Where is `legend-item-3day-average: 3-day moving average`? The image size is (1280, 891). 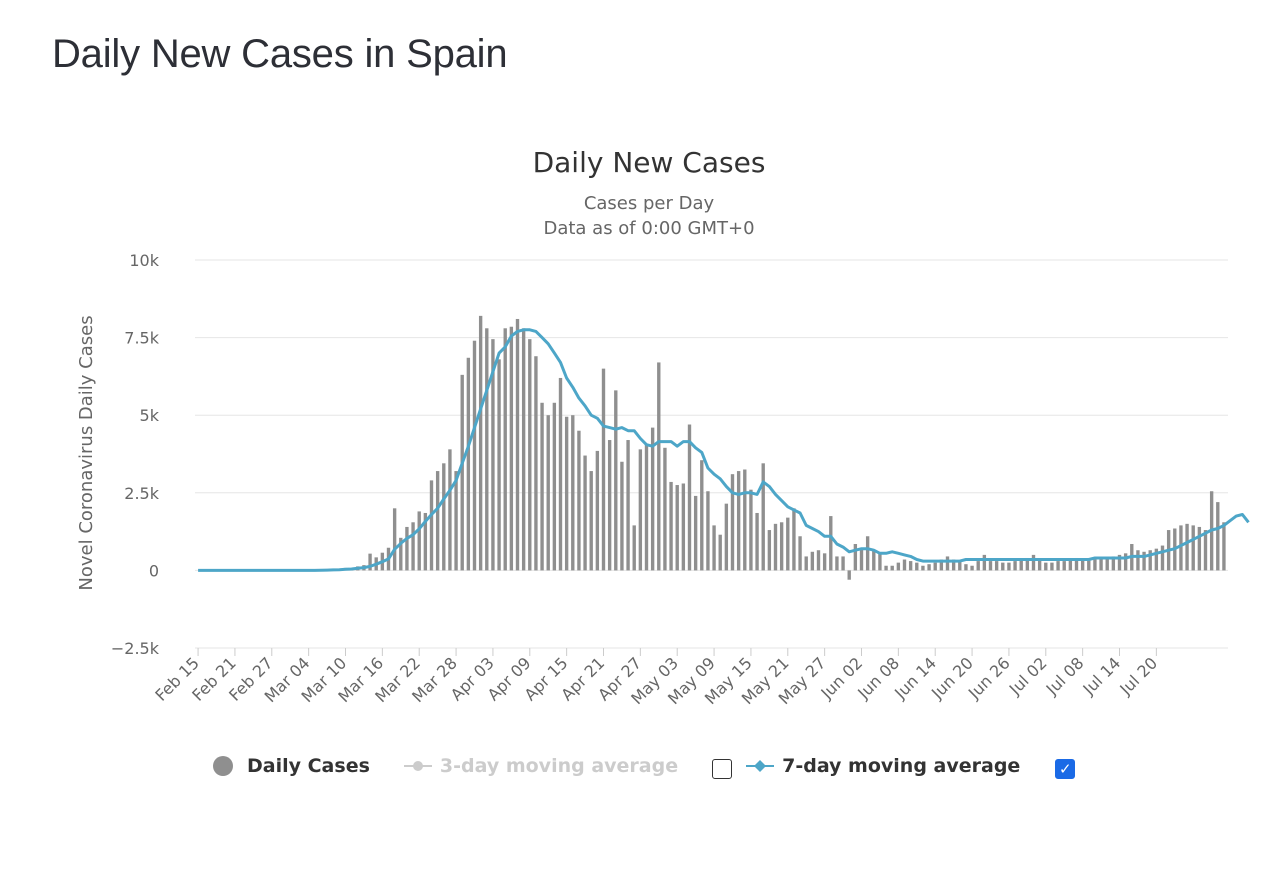 legend-item-3day-average: 3-day moving average is located at coordinates (540, 766).